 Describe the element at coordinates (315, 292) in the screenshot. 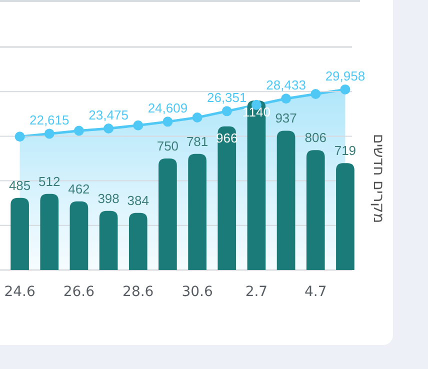

I see `x-tick-label: 4.7` at that location.